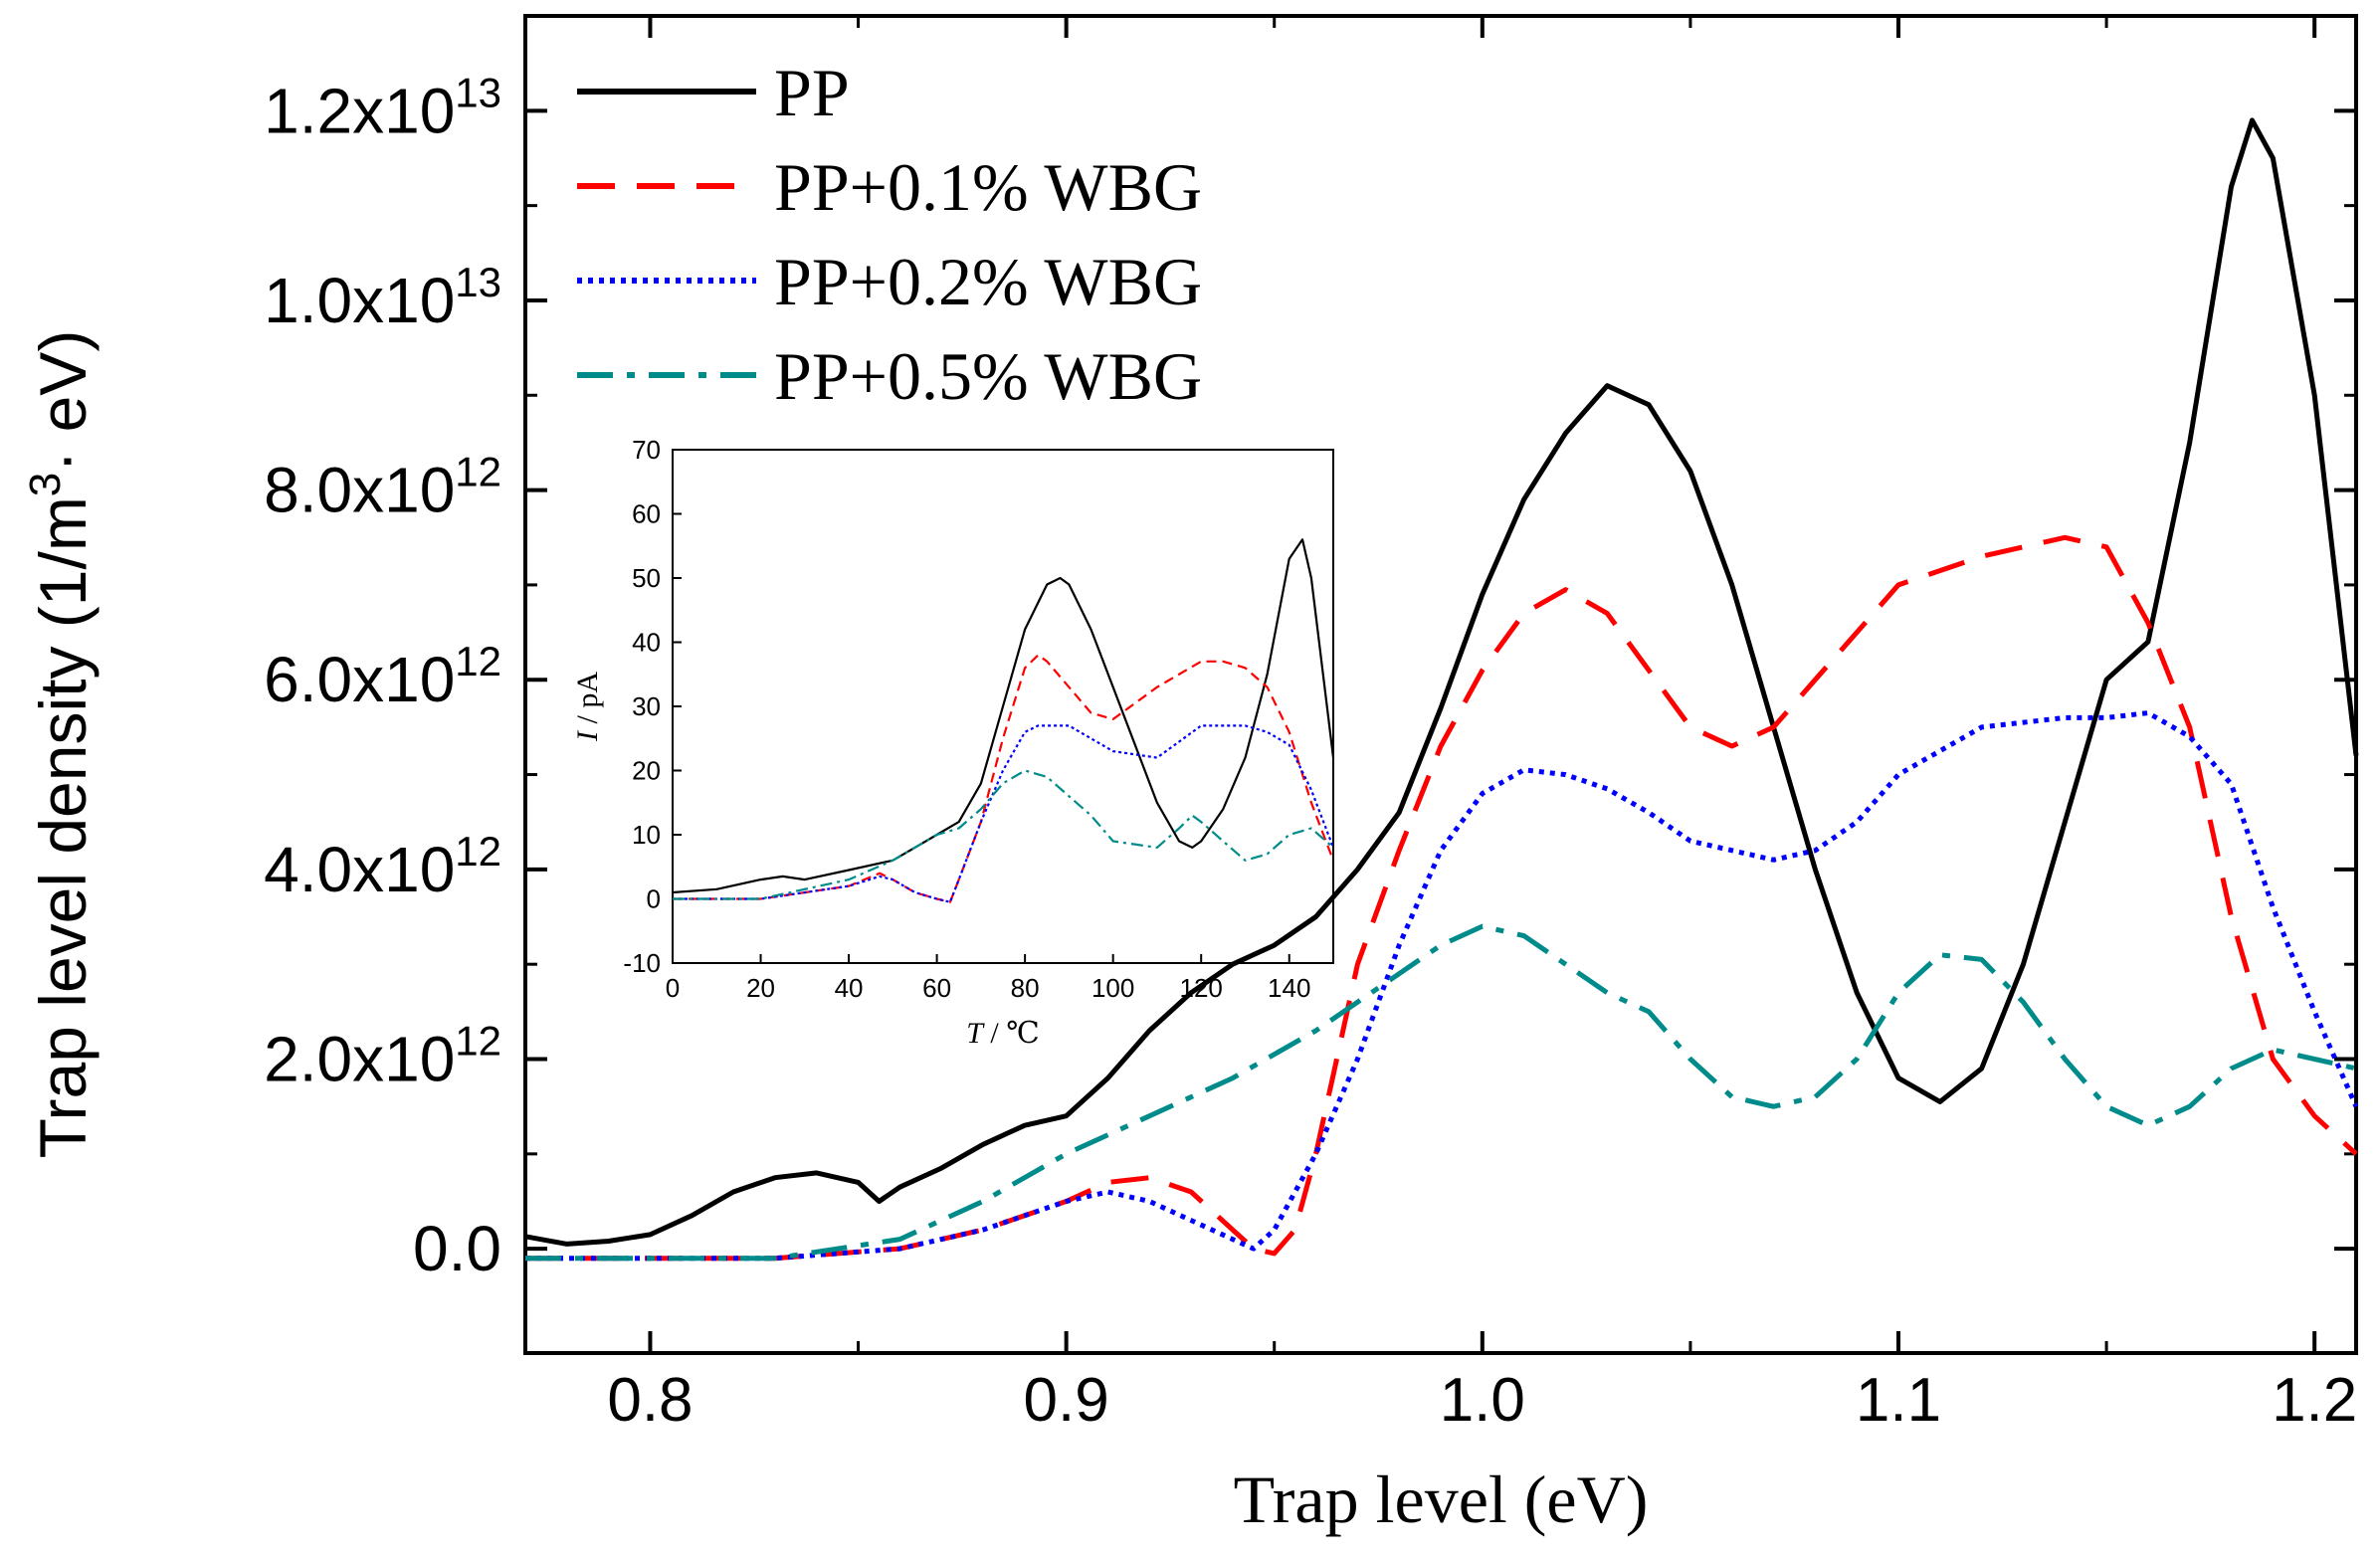 This screenshot has height=1560, width=2380. Describe the element at coordinates (642, 963) in the screenshot. I see `inset-y-tick-label: -10` at that location.